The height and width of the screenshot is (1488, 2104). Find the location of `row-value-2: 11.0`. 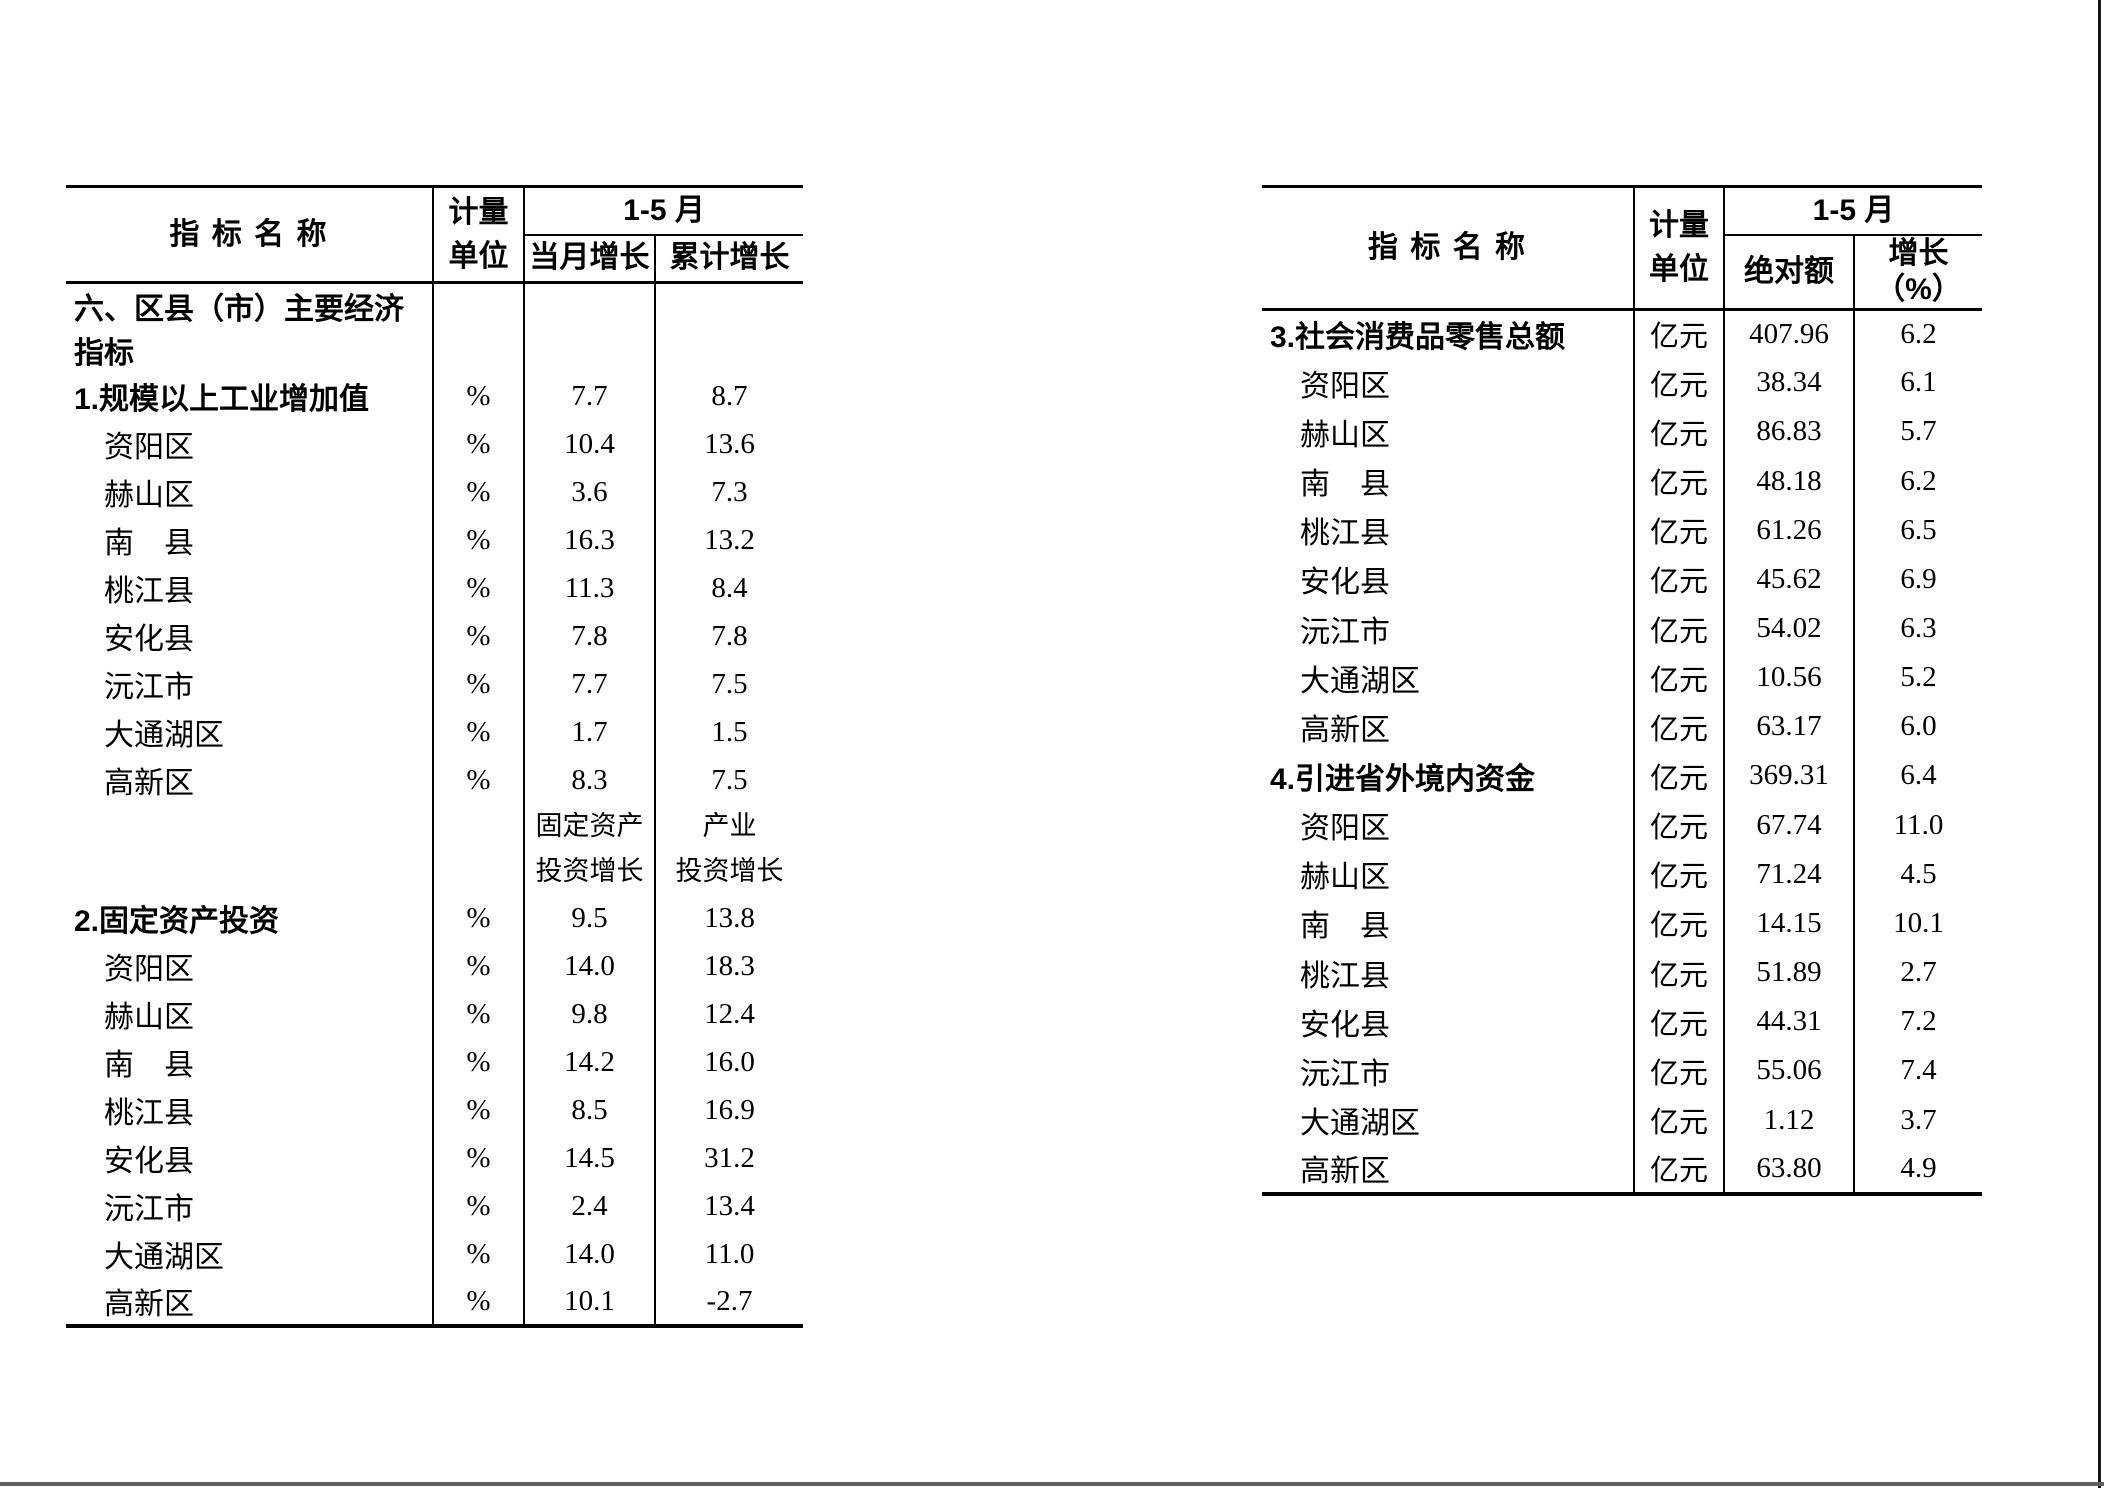

row-value-2: 11.0 is located at coordinates (729, 1253).